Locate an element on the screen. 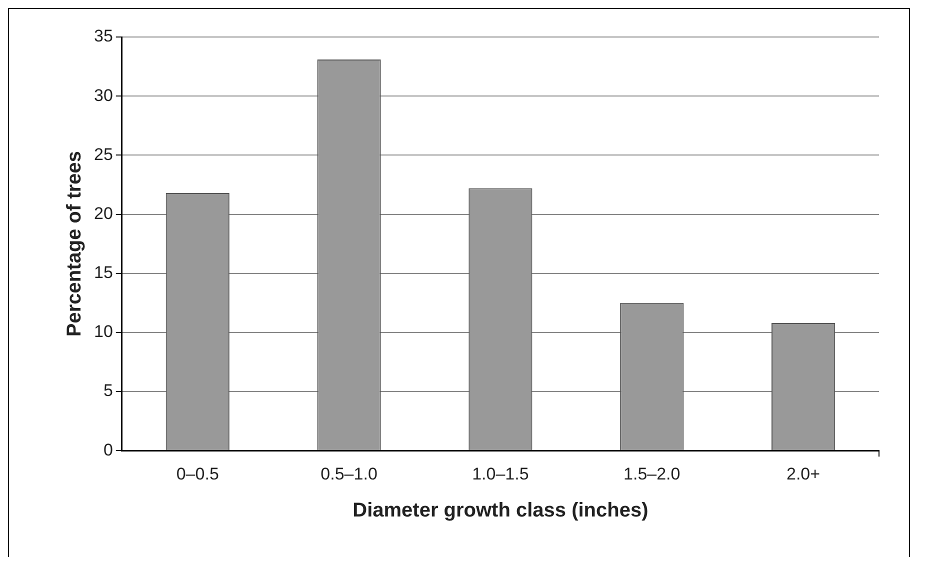 Image resolution: width=936 pixels, height=563 pixels. y-tick-label: 35 is located at coordinates (103, 36).